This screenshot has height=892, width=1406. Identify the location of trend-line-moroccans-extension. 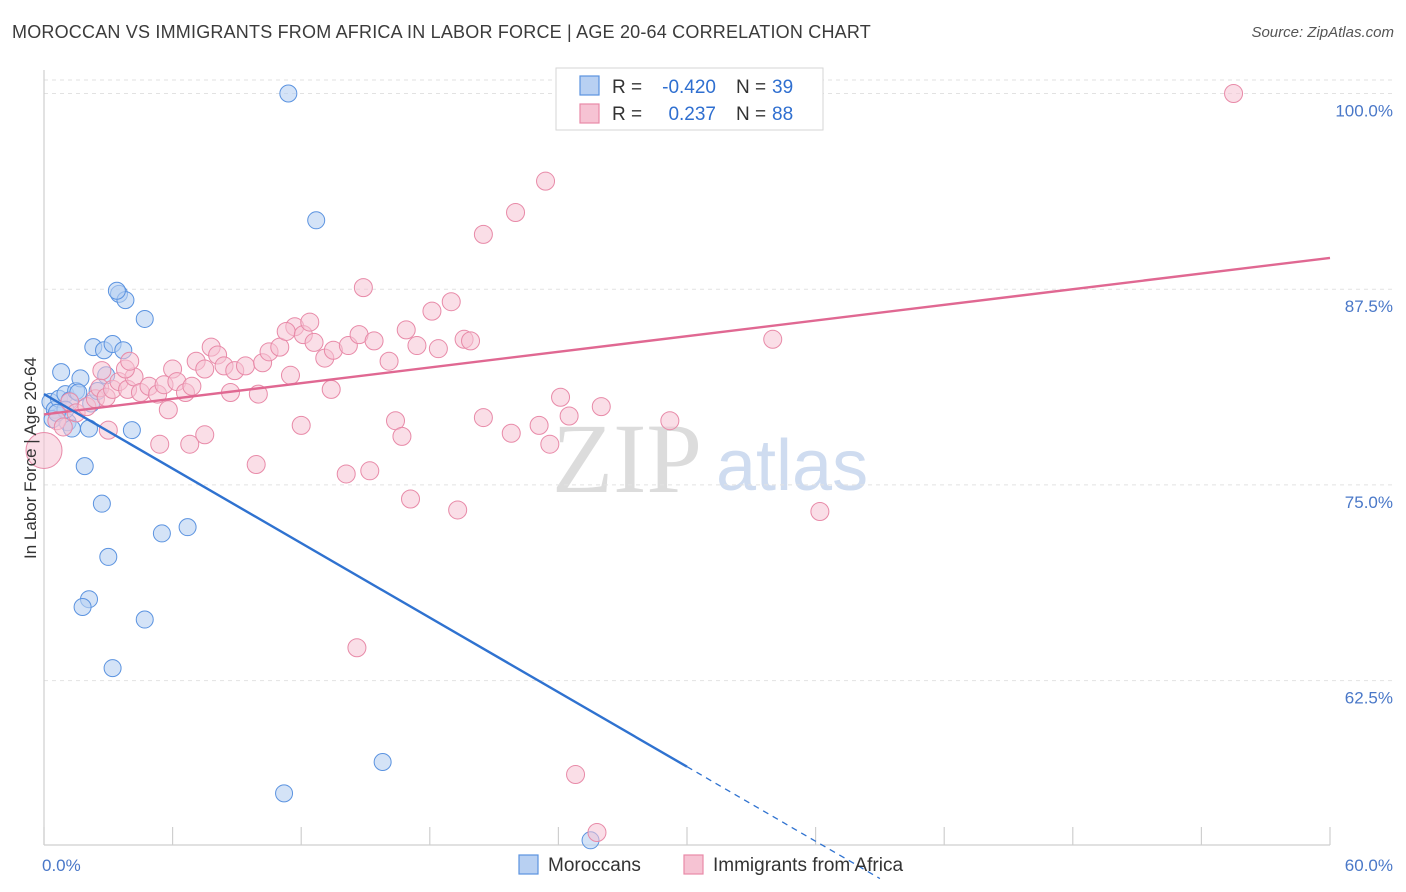
(783, 823).